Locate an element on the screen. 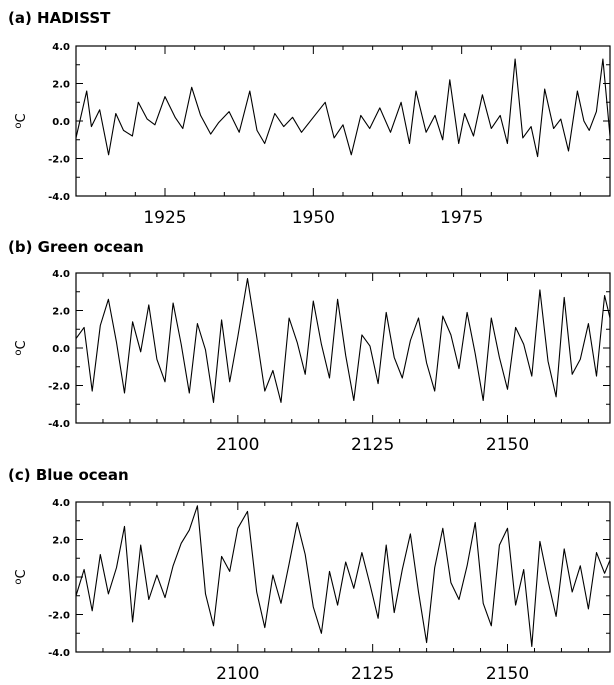  x-tick-label: 1975 is located at coordinates (461, 218).